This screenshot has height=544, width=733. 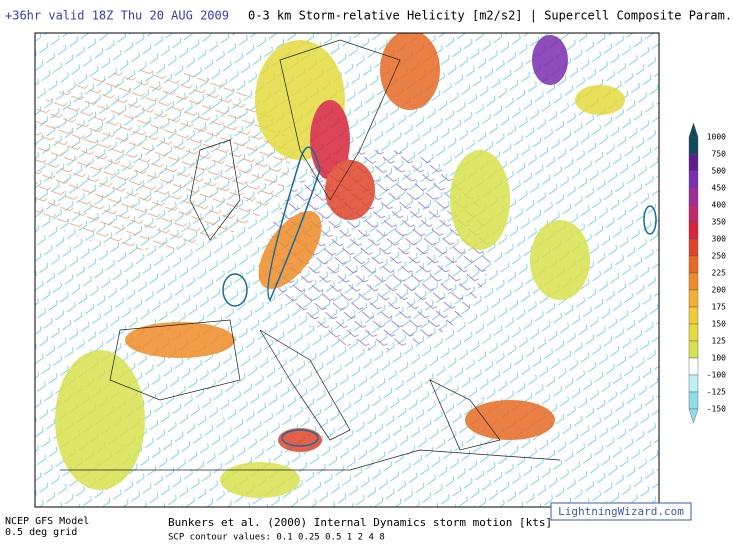 What do you see at coordinates (719, 290) in the screenshot?
I see `colorbar-label: 200` at bounding box center [719, 290].